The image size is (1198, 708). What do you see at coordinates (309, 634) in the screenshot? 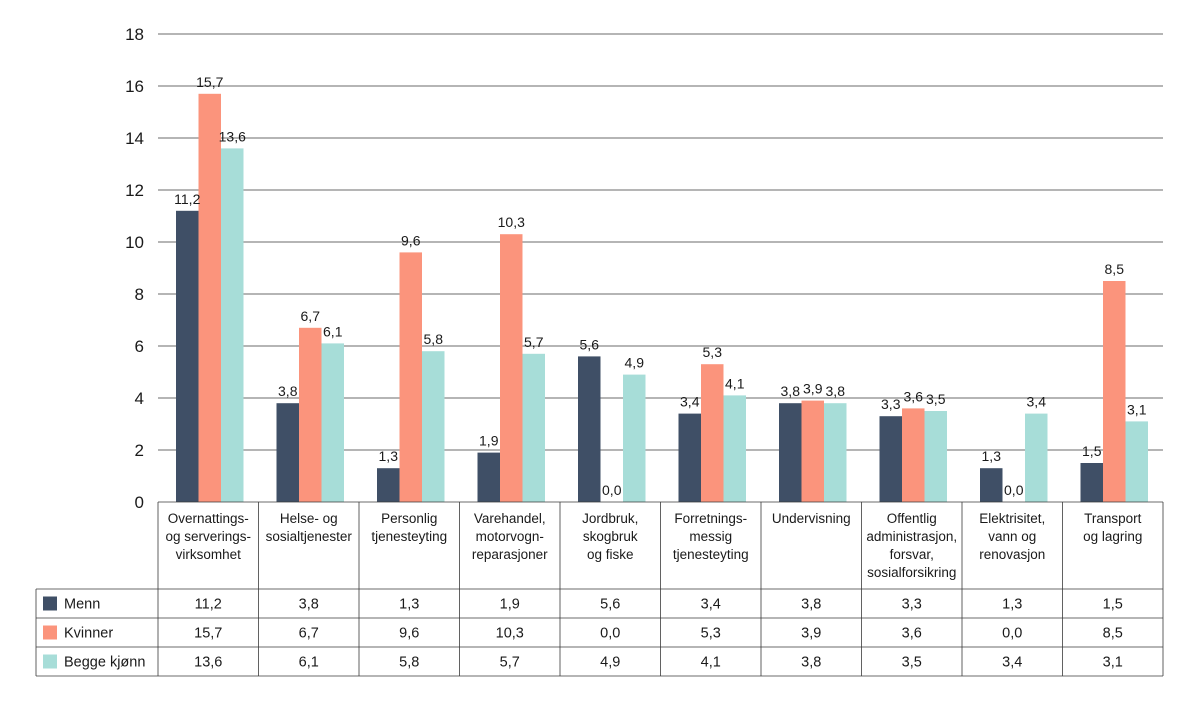
I see `table-cell-kvinner: 6,7` at bounding box center [309, 634].